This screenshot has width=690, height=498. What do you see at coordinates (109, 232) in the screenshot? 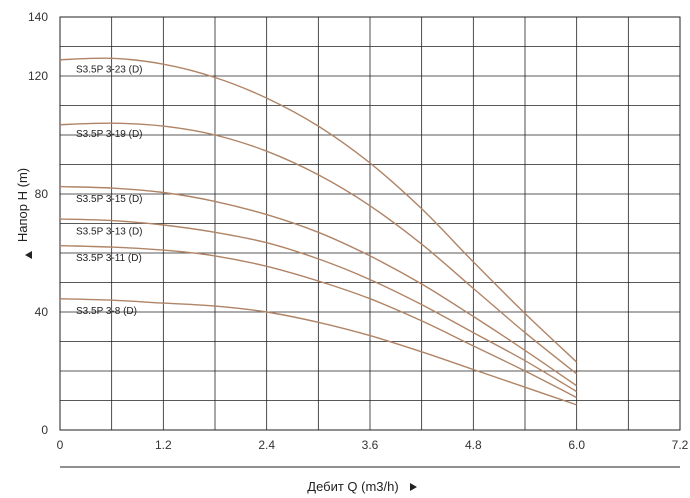
I see `series-label: S3.5P 3-13 (D)` at bounding box center [109, 232].